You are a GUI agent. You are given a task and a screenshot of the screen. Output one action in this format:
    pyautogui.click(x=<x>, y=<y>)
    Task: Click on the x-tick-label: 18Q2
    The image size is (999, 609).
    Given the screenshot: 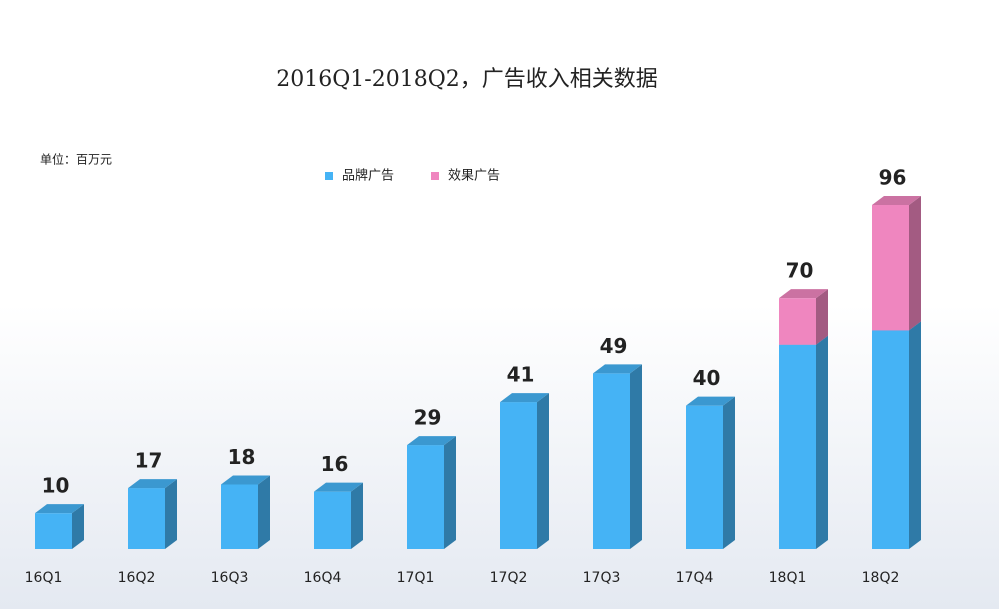 What is the action you would take?
    pyautogui.click(x=881, y=578)
    